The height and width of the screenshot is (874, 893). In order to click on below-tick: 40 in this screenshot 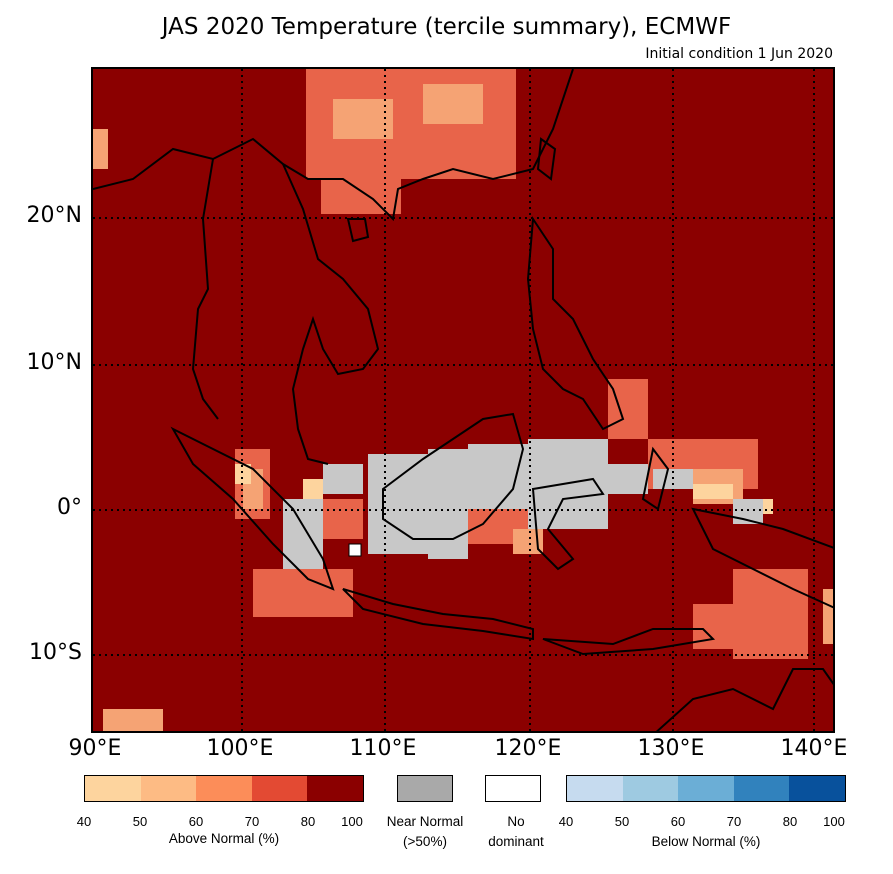, I will do `click(566, 821)`.